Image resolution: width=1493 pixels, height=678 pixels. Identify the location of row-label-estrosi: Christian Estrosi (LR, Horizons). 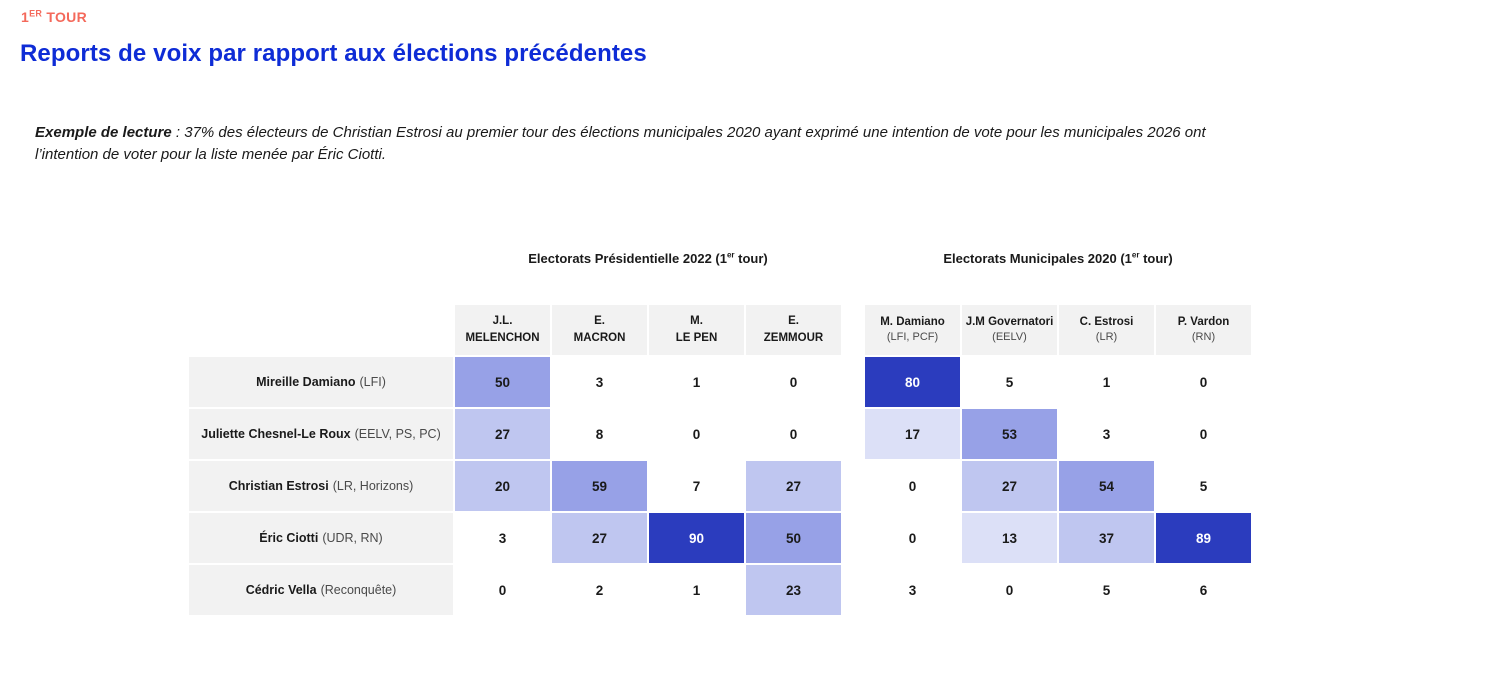
(321, 486).